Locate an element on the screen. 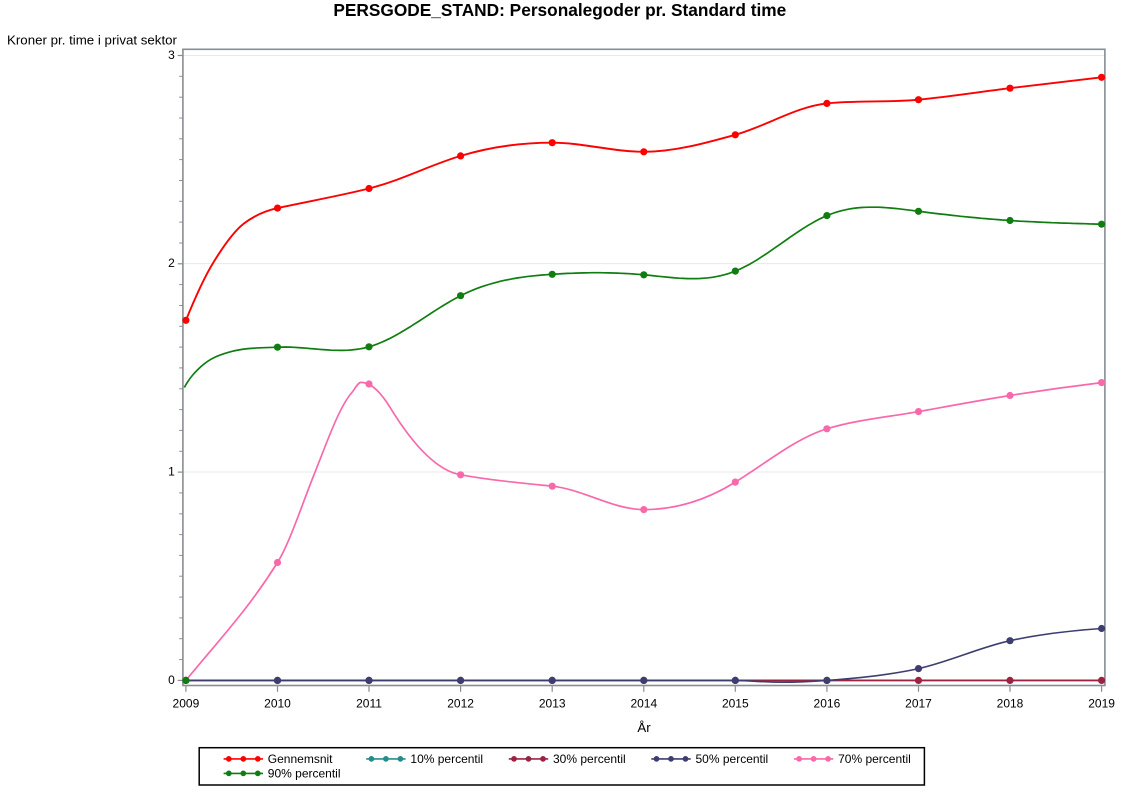 This screenshot has height=793, width=1122. svg-text: 2016 is located at coordinates (827, 704).